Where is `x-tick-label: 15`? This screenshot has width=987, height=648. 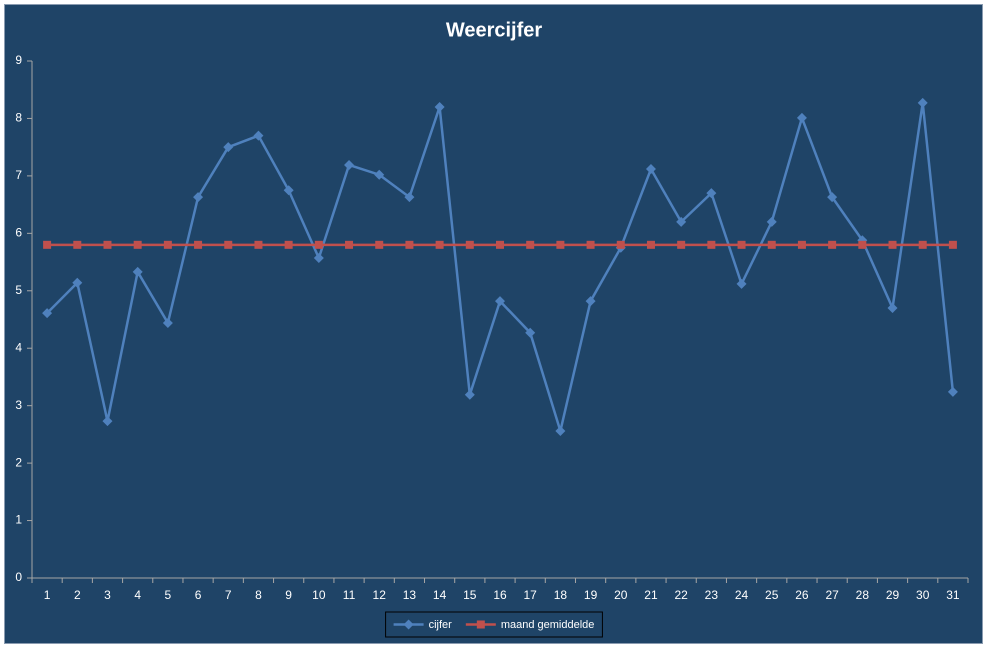
x-tick-label: 15 is located at coordinates (470, 595).